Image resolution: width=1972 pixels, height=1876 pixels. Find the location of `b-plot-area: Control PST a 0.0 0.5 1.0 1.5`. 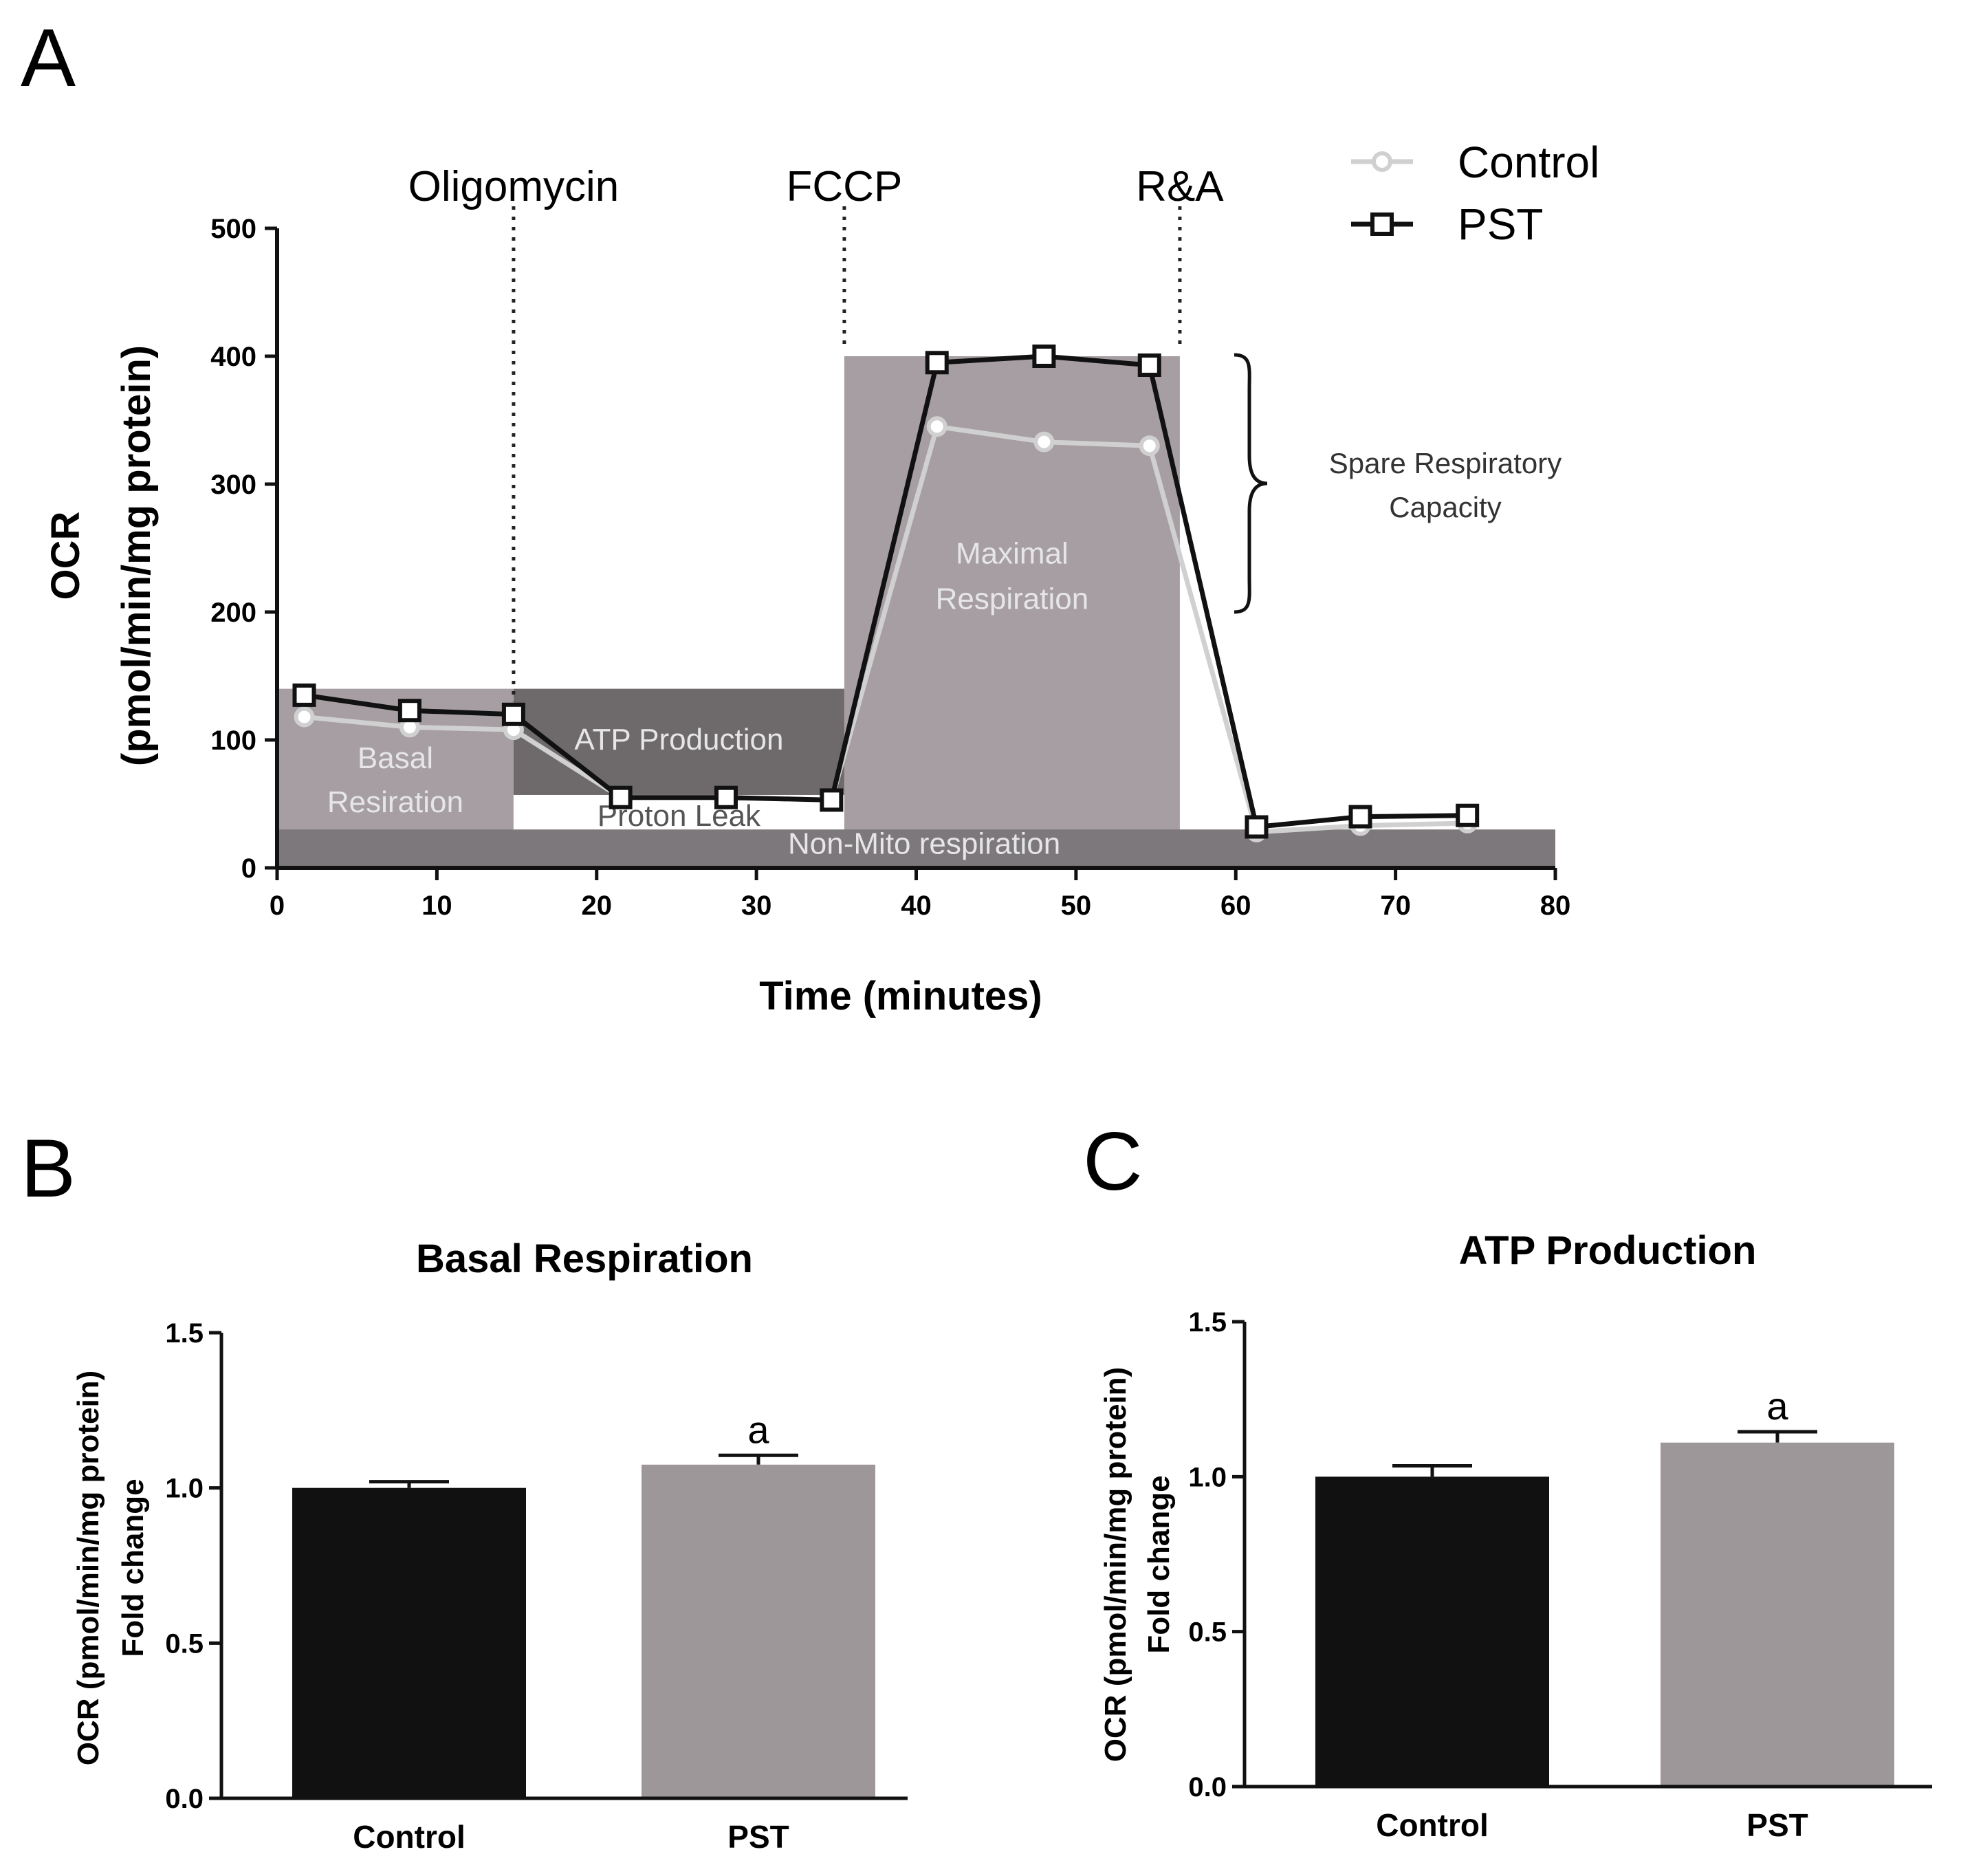

b-plot-area: Control PST a 0.0 0.5 1.0 1.5 is located at coordinates (536, 1586).